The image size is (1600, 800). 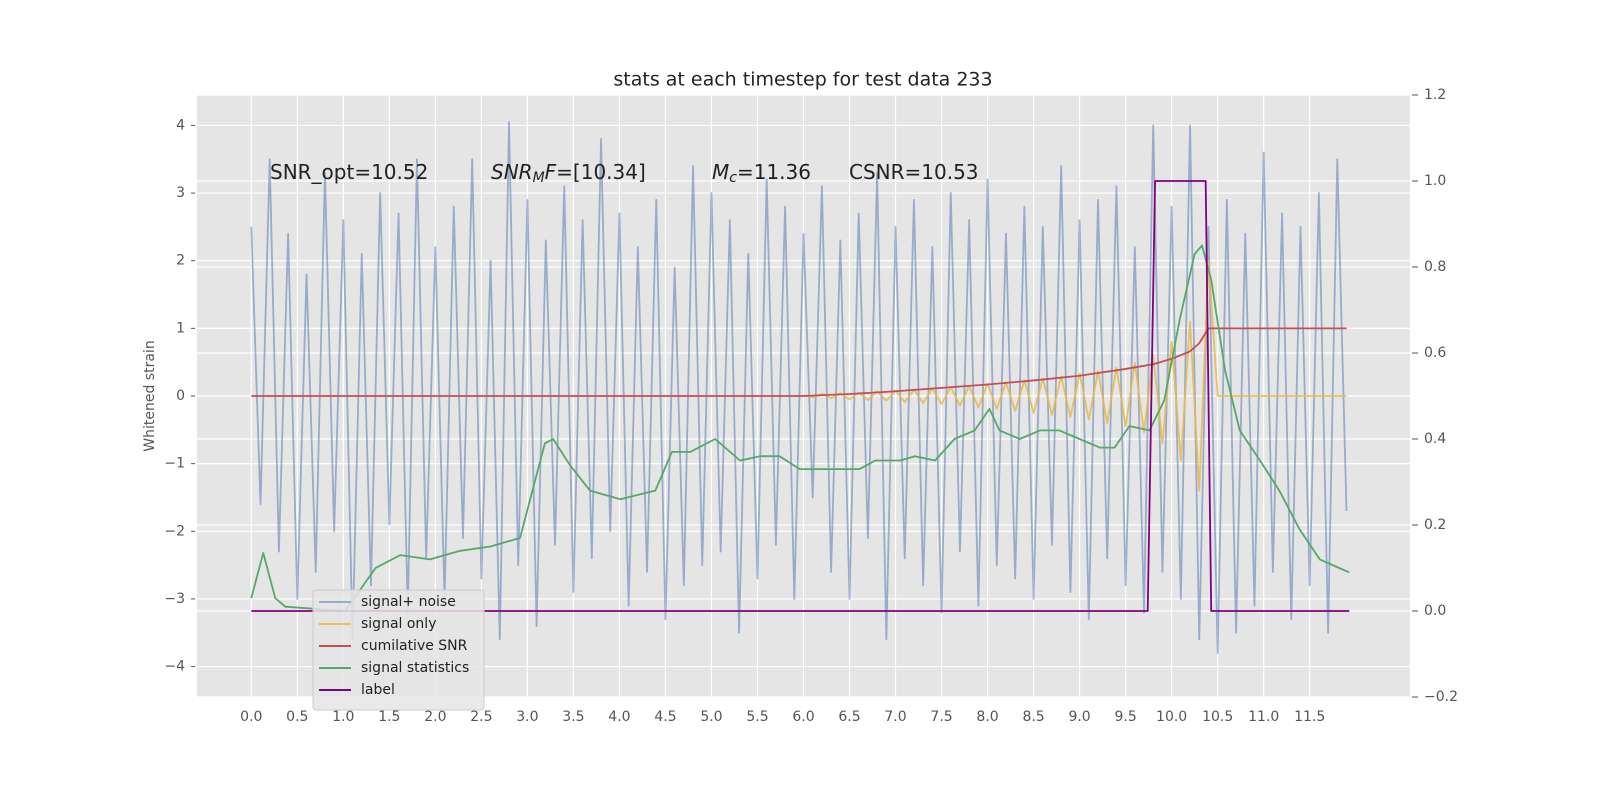 I want to click on y-tick-label: 0, so click(x=180, y=396).